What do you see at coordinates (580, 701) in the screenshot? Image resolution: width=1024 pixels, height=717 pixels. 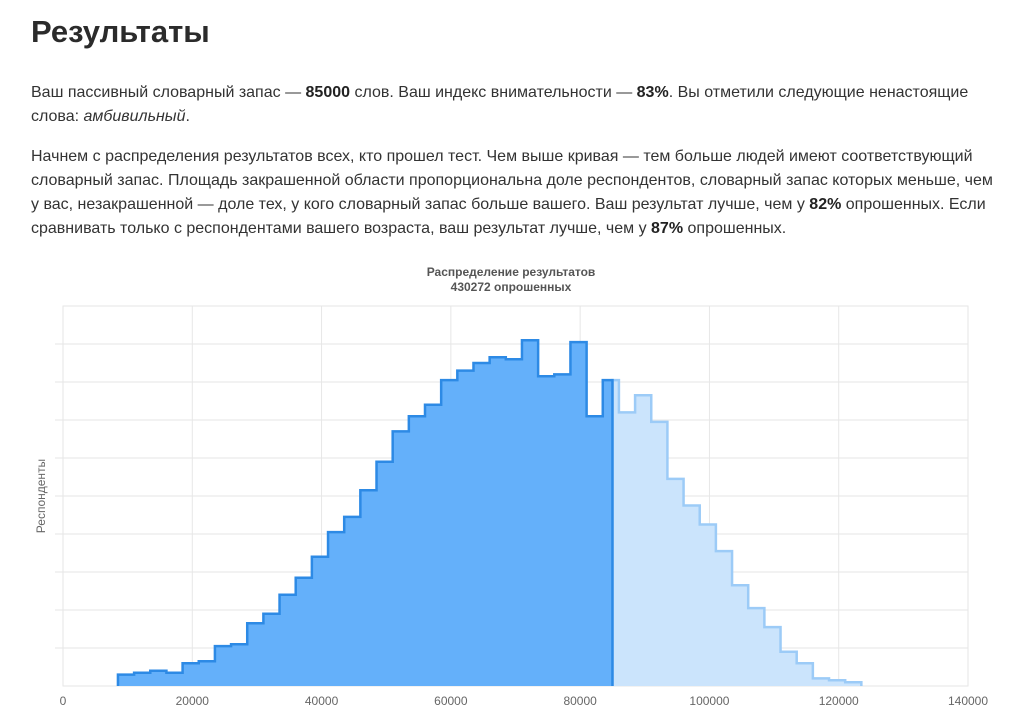 I see `x-tick-label: 80000` at bounding box center [580, 701].